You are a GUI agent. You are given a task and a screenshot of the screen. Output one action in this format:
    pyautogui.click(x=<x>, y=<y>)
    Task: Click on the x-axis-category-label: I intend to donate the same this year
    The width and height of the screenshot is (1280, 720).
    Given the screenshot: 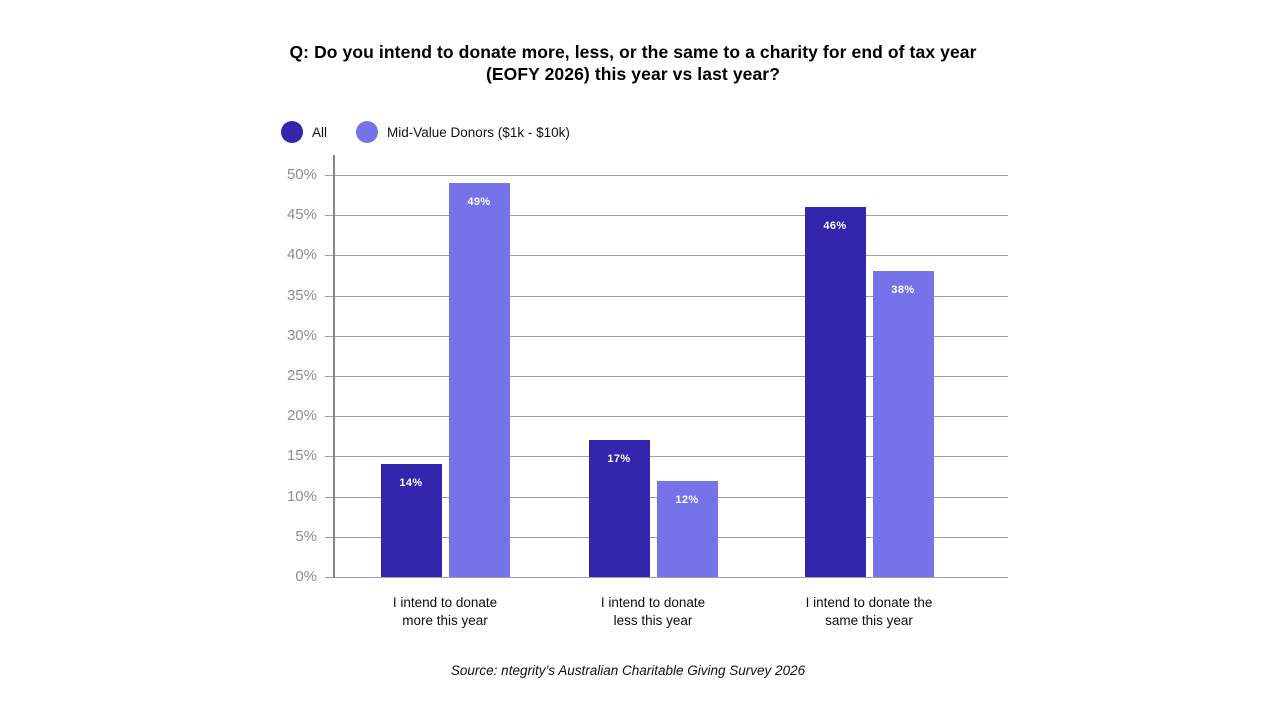 What is the action you would take?
    pyautogui.click(x=869, y=611)
    